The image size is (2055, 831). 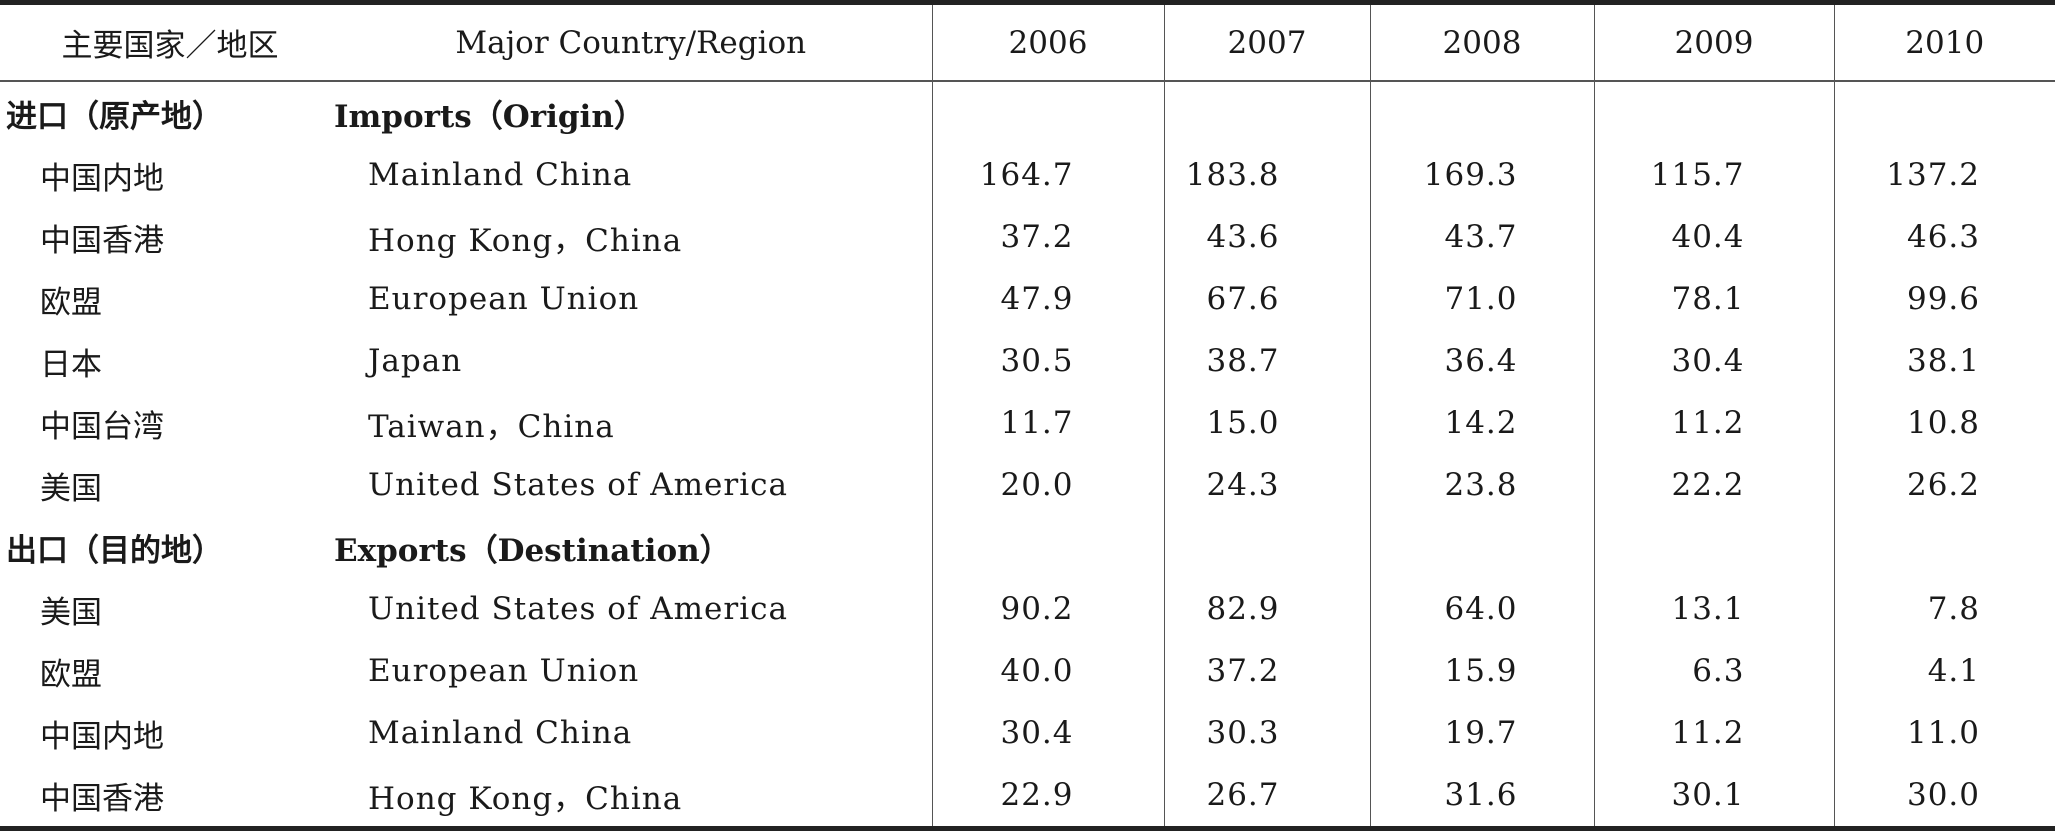 I want to click on header-year: 2009, so click(x=1713, y=42).